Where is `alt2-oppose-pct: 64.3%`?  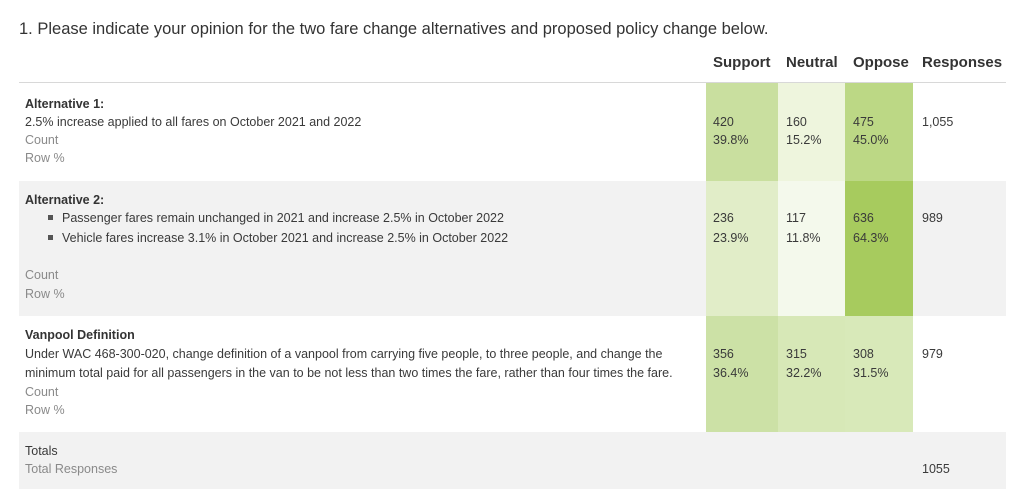
alt2-oppose-pct: 64.3% is located at coordinates (871, 238).